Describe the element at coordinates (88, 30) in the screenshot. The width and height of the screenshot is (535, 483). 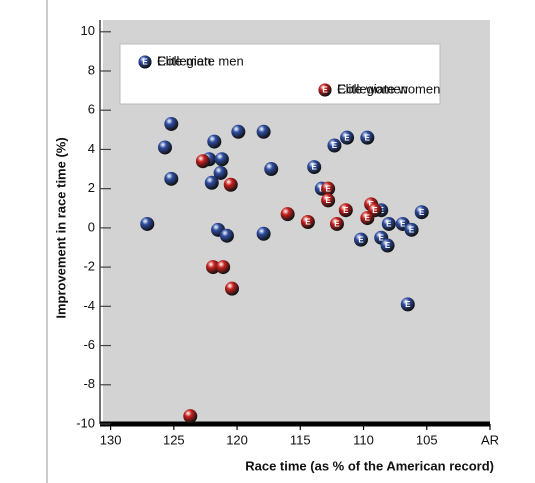
I see `y-tick-label: 10` at that location.